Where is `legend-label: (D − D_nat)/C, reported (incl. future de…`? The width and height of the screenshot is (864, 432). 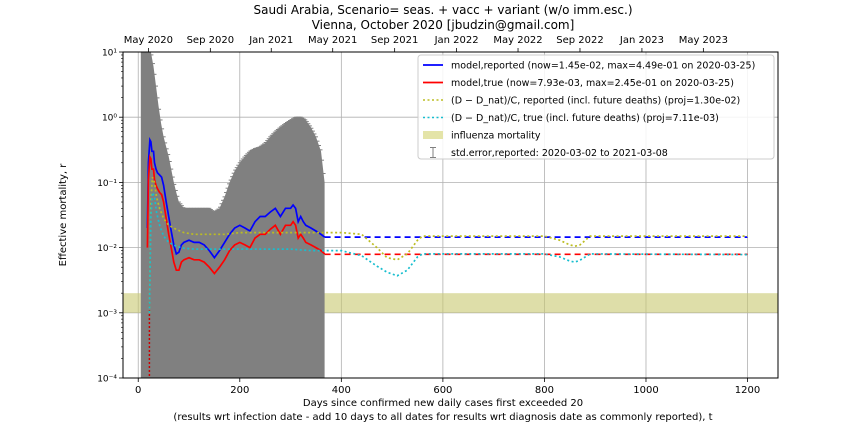
legend-label: (D − D_nat)/C, reported (incl. future de… is located at coordinates (595, 101).